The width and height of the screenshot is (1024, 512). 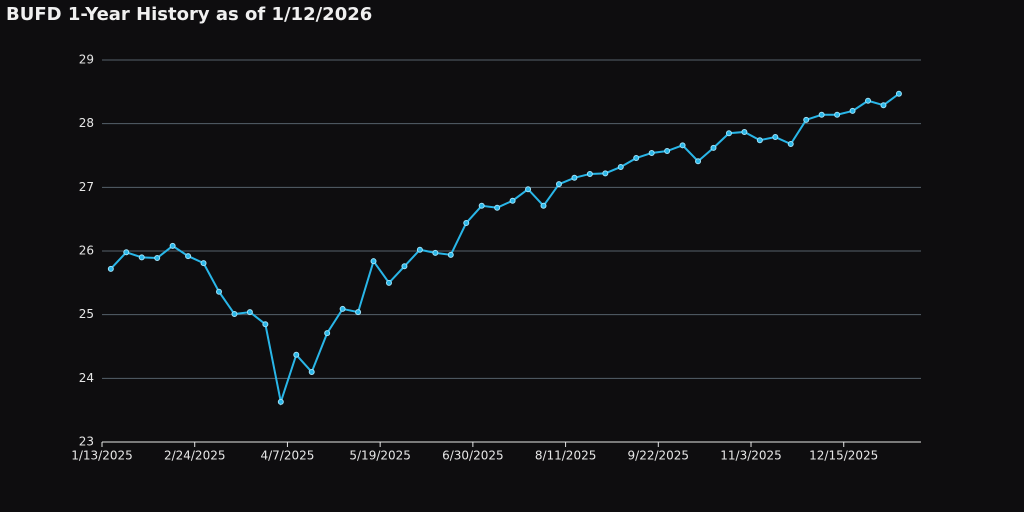 What do you see at coordinates (86, 378) in the screenshot?
I see `y-tick-label: 24` at bounding box center [86, 378].